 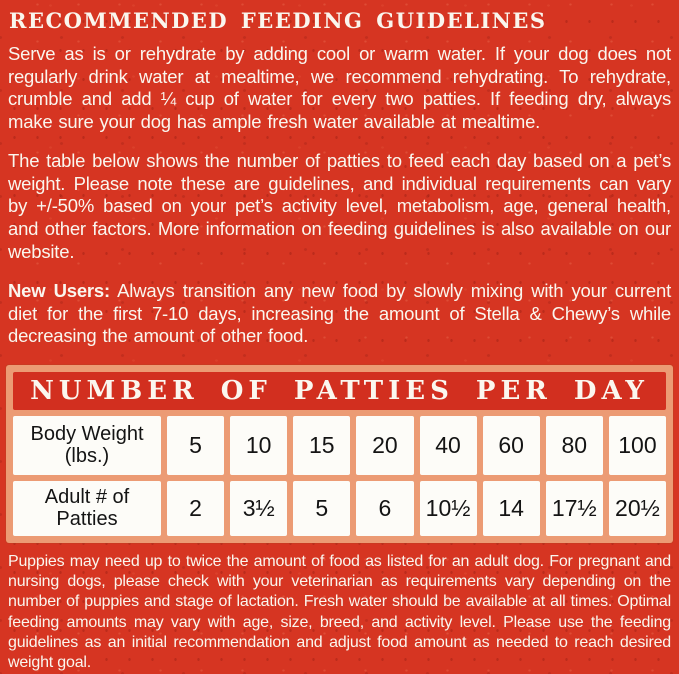 What do you see at coordinates (87, 433) in the screenshot?
I see `body-weight-label-line1: Body Weight` at bounding box center [87, 433].